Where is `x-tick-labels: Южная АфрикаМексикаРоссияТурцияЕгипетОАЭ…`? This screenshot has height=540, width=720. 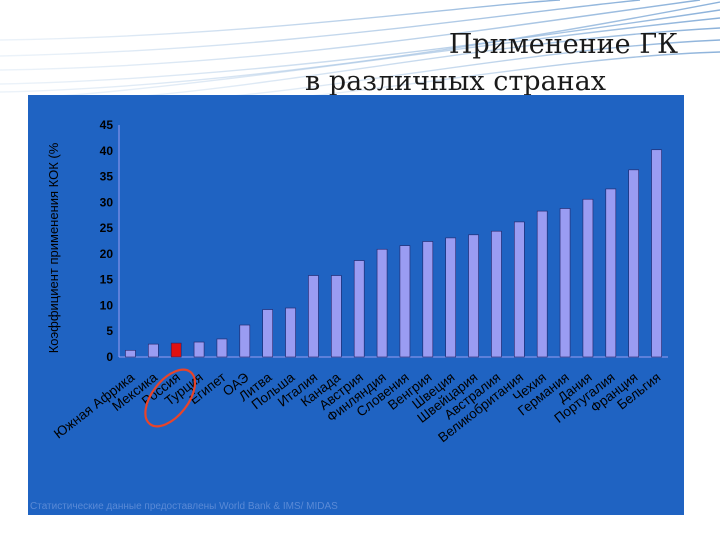
x-tick-labels: Южная АфрикаМексикаРоссияТурцияЕгипетОАЭ… is located at coordinates (357, 407).